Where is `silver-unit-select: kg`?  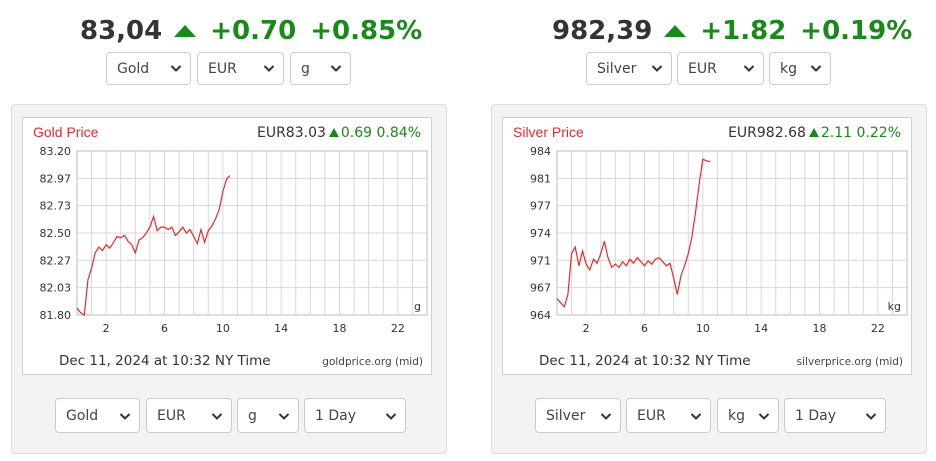 silver-unit-select: kg is located at coordinates (800, 68).